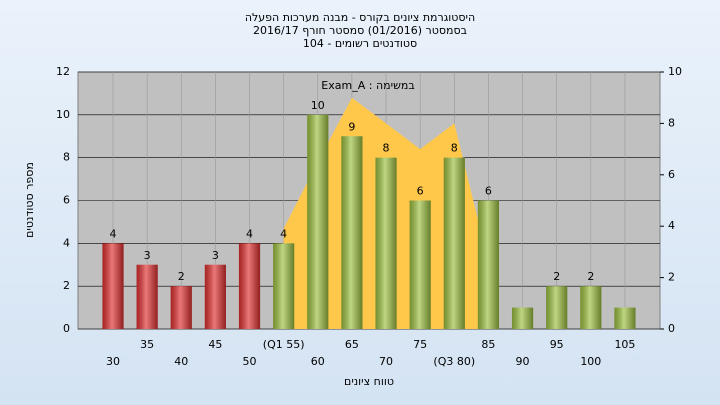 This screenshot has width=720, height=405. What do you see at coordinates (671, 122) in the screenshot?
I see `y2-tick-label: 8` at bounding box center [671, 122].